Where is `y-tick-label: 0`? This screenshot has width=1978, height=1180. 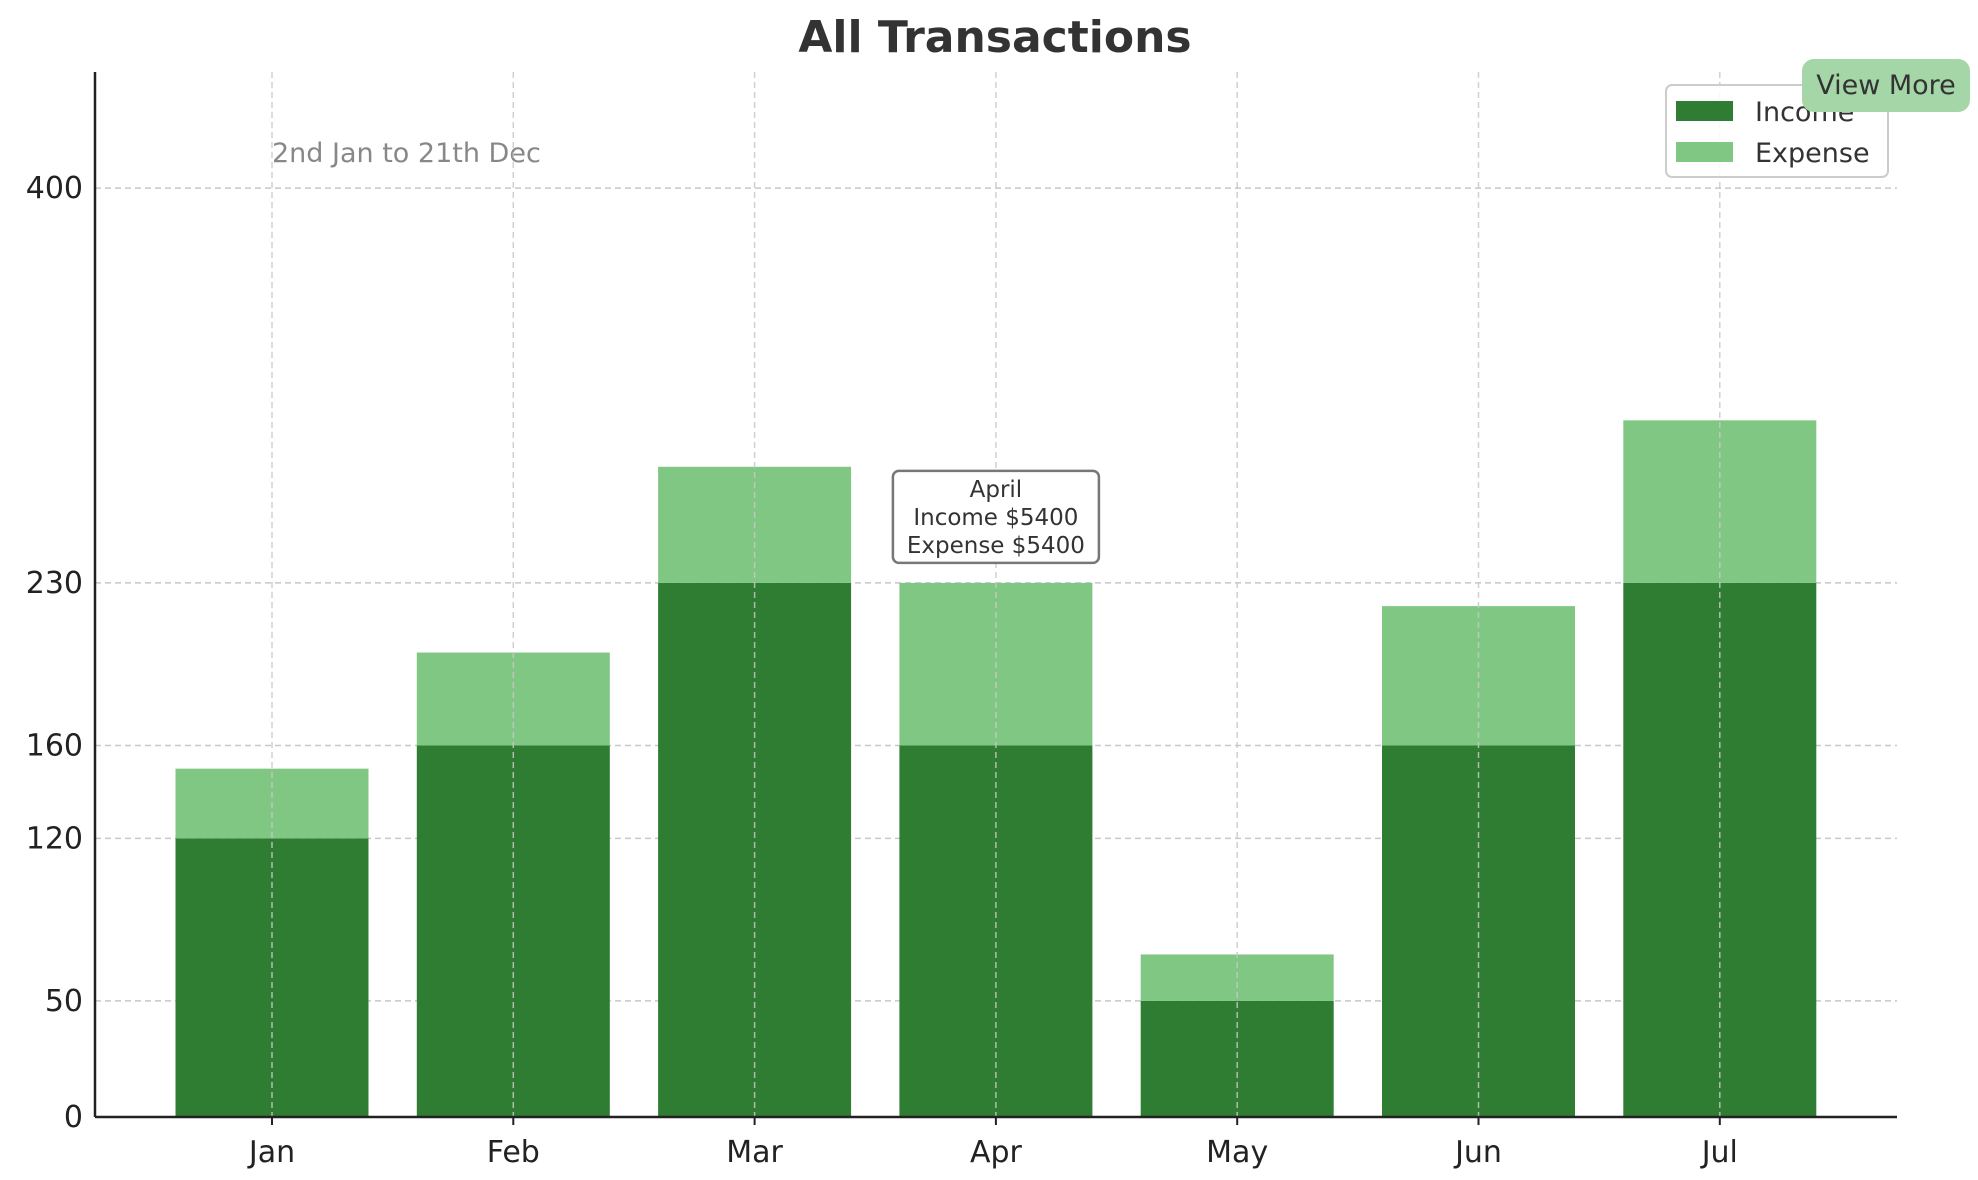 y-tick-label: 0 is located at coordinates (73, 1117).